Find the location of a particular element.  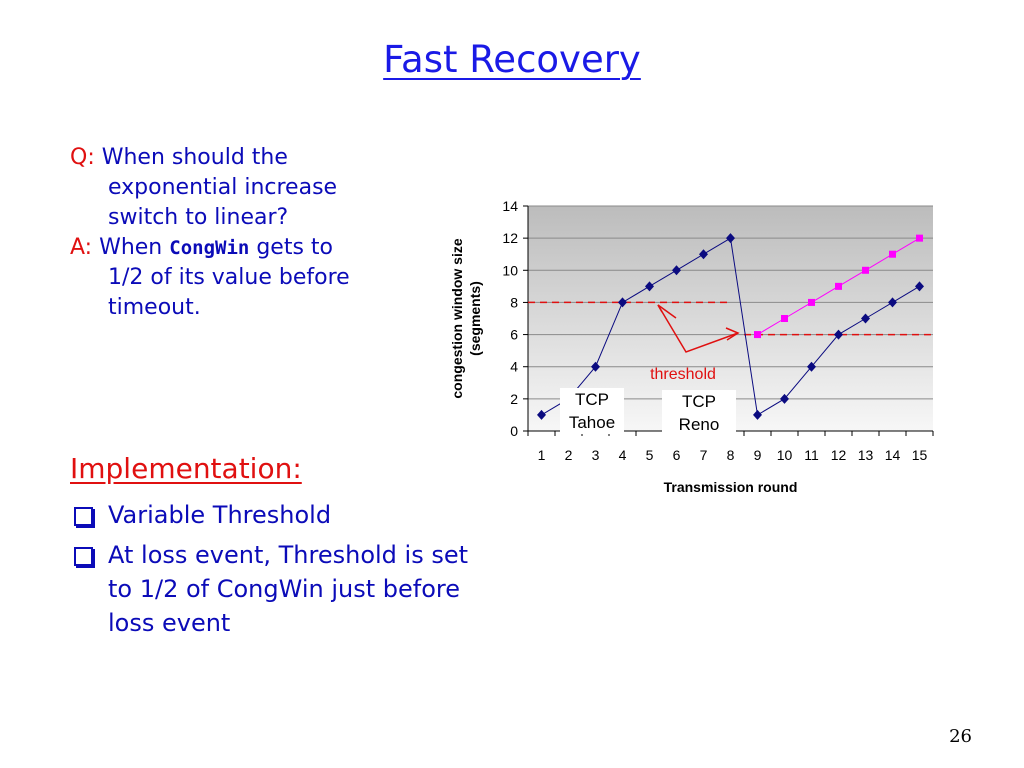

answer-tag: A: is located at coordinates (81, 247).